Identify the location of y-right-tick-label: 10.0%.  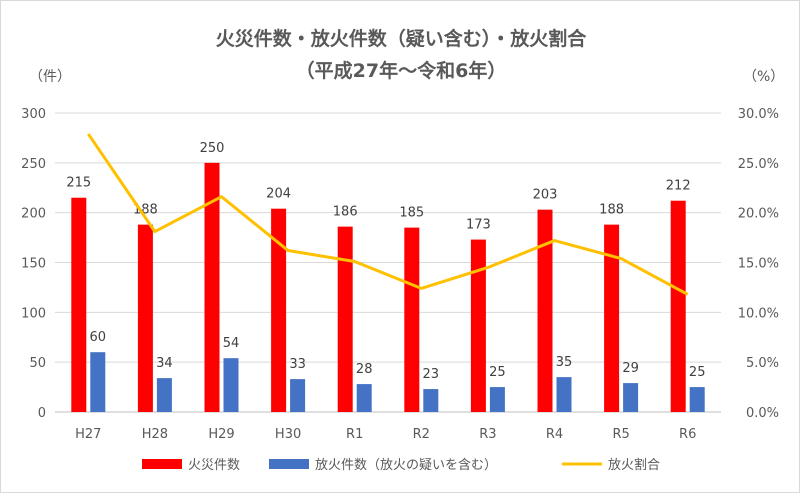
(758, 313).